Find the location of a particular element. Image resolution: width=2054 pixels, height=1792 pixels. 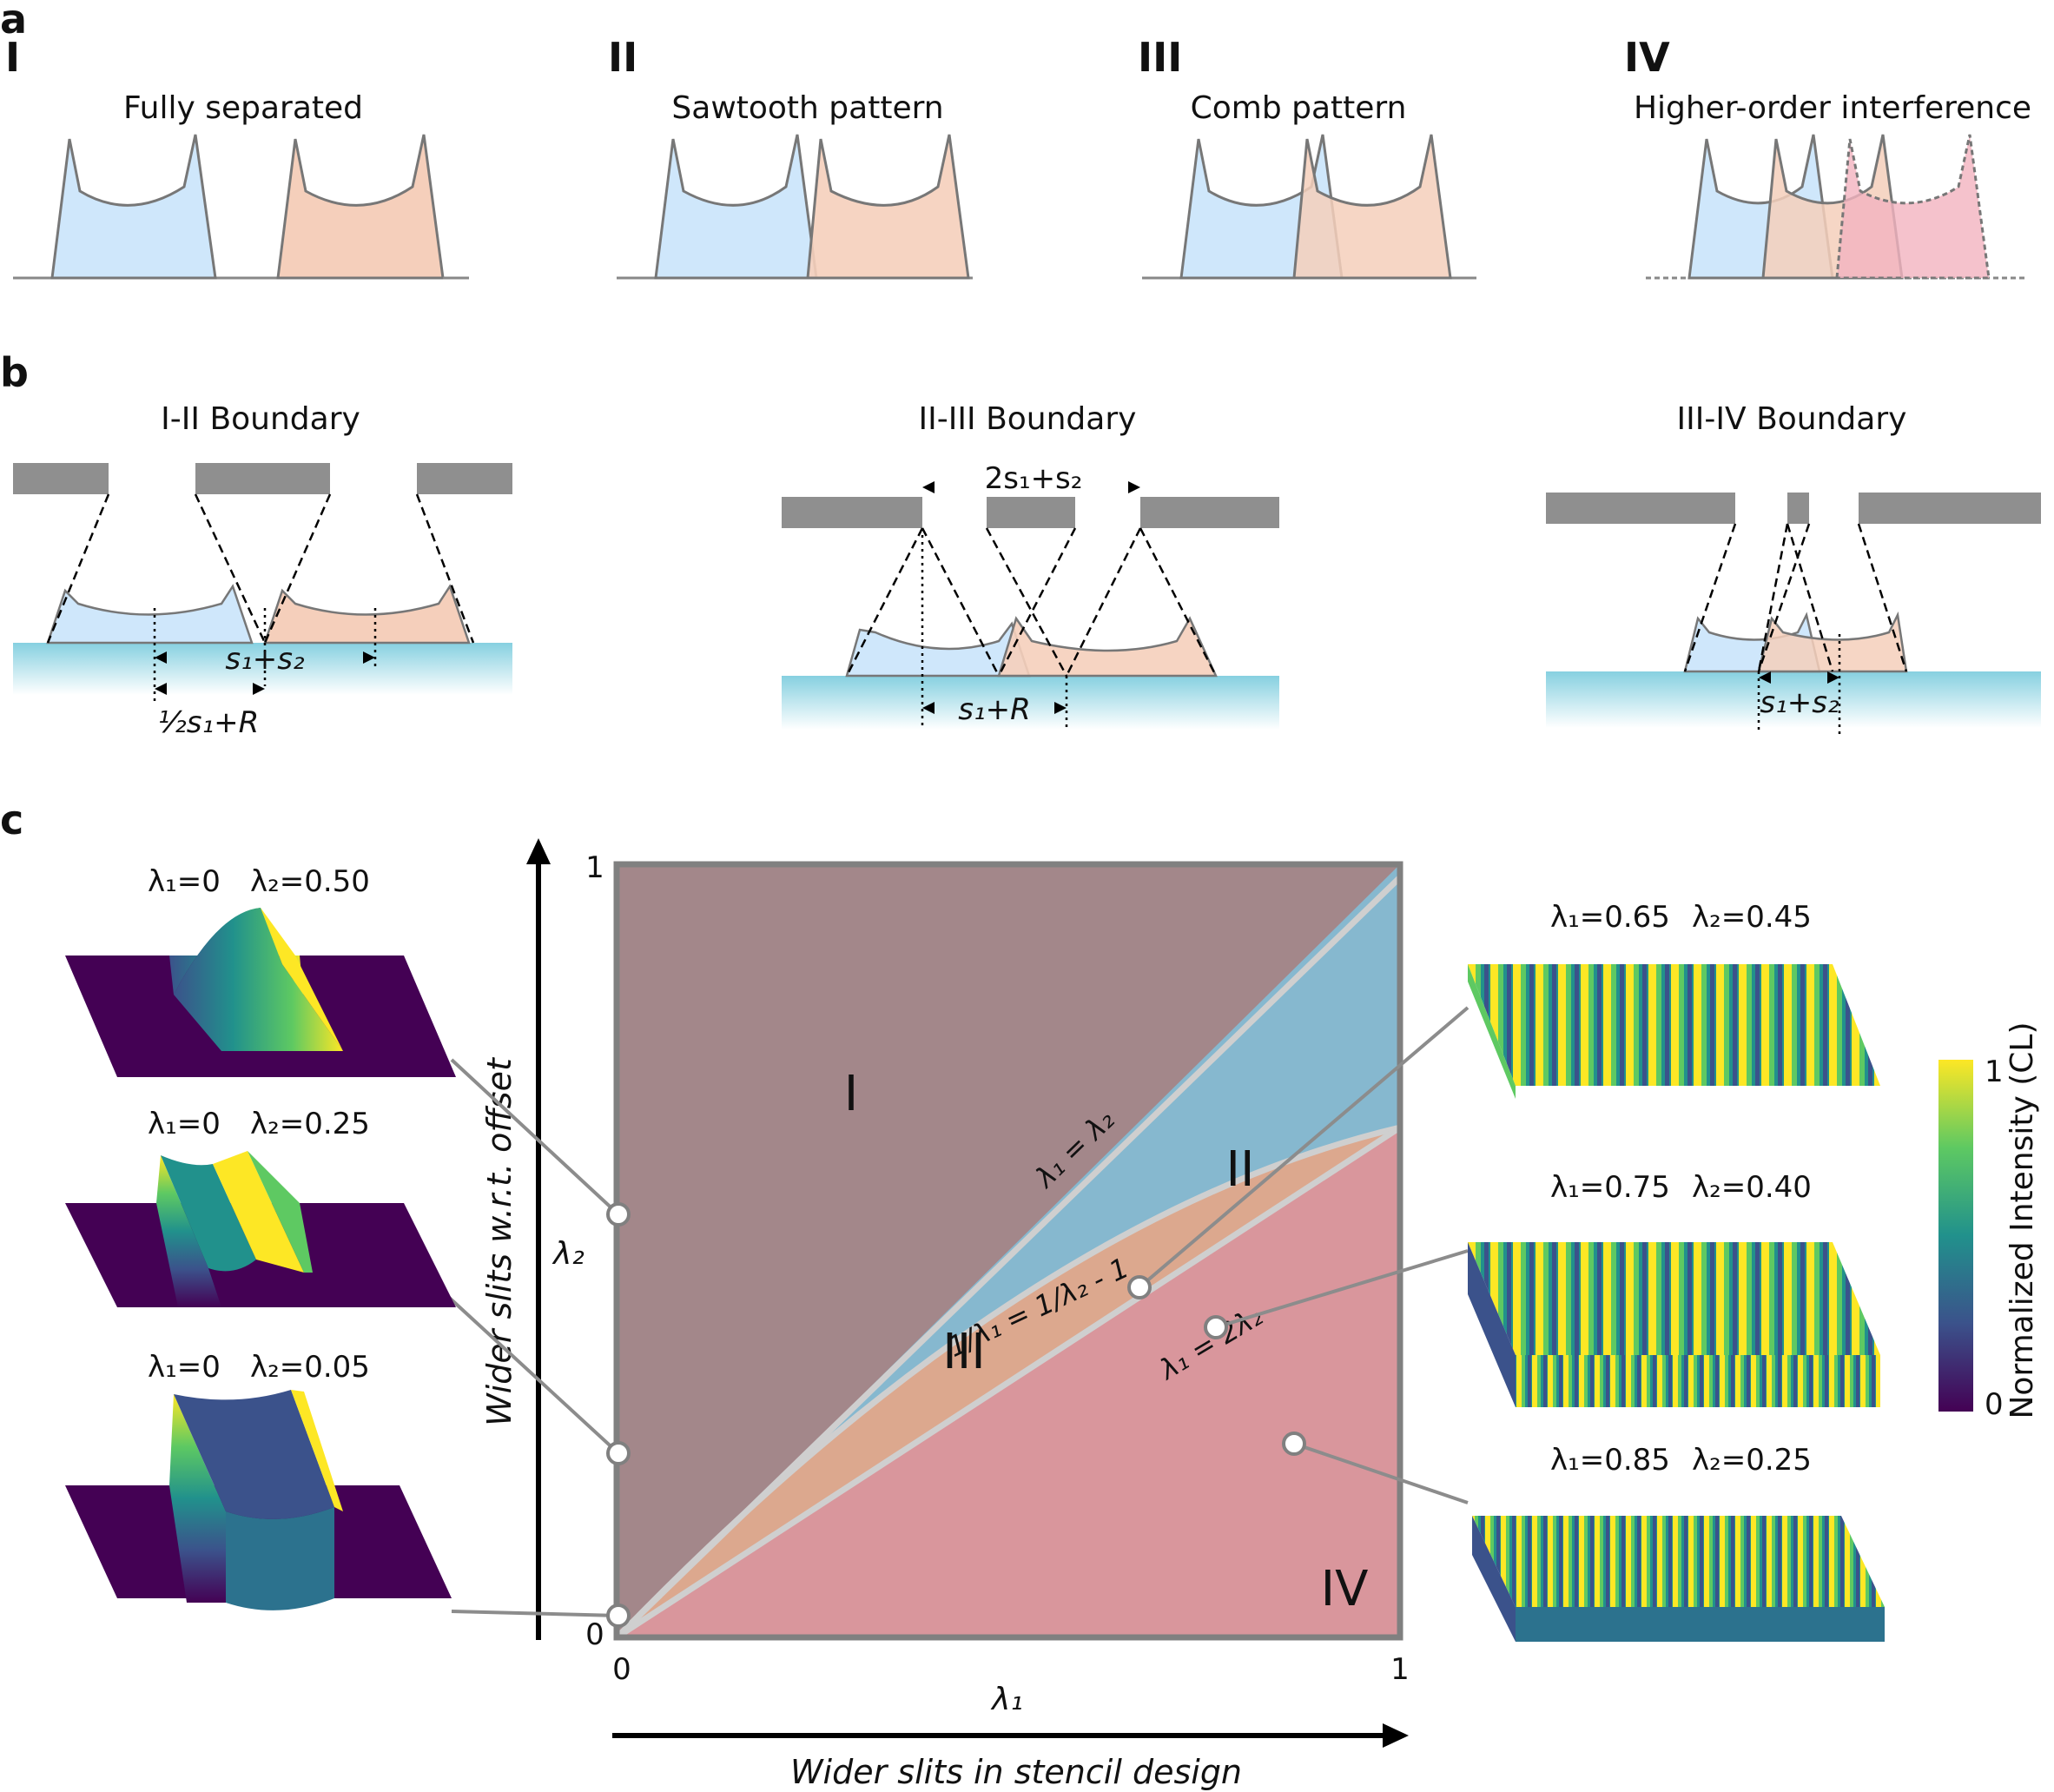

case-title: Fully separated is located at coordinates (243, 108).